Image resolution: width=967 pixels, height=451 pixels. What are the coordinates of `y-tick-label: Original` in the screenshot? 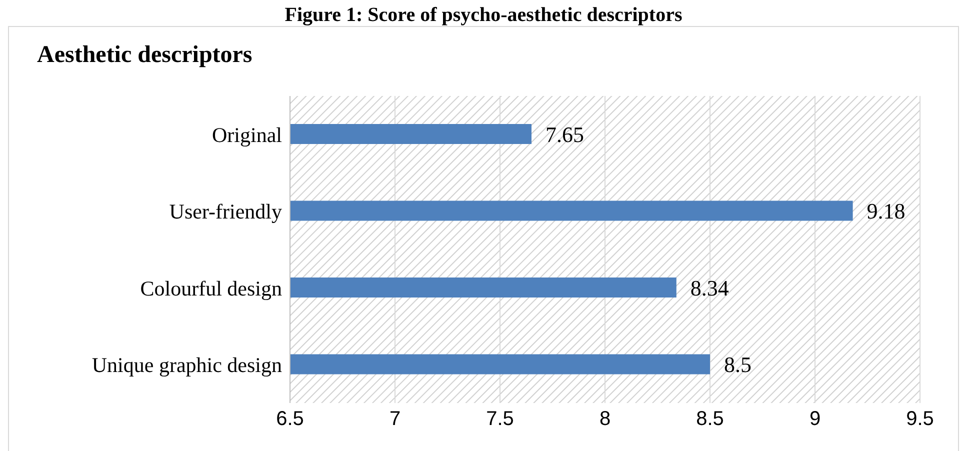 It's located at (247, 134).